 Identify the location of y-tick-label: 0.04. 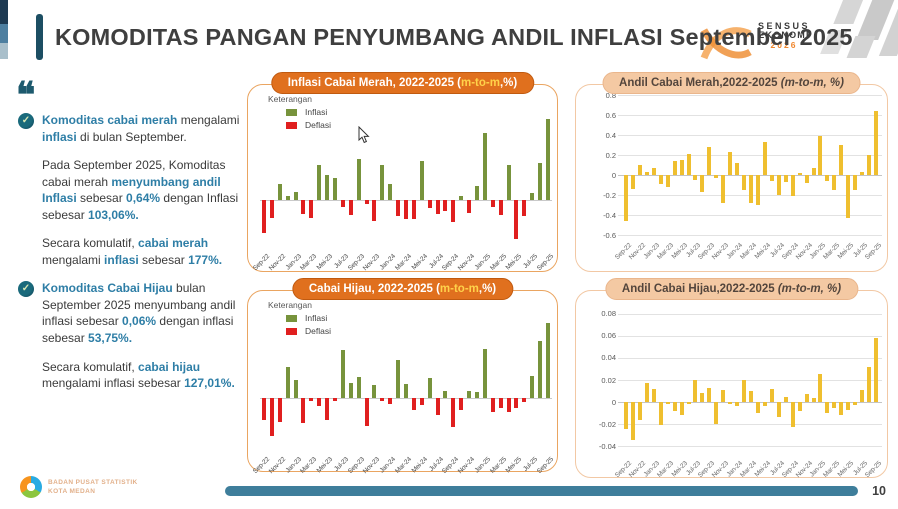
(608, 358).